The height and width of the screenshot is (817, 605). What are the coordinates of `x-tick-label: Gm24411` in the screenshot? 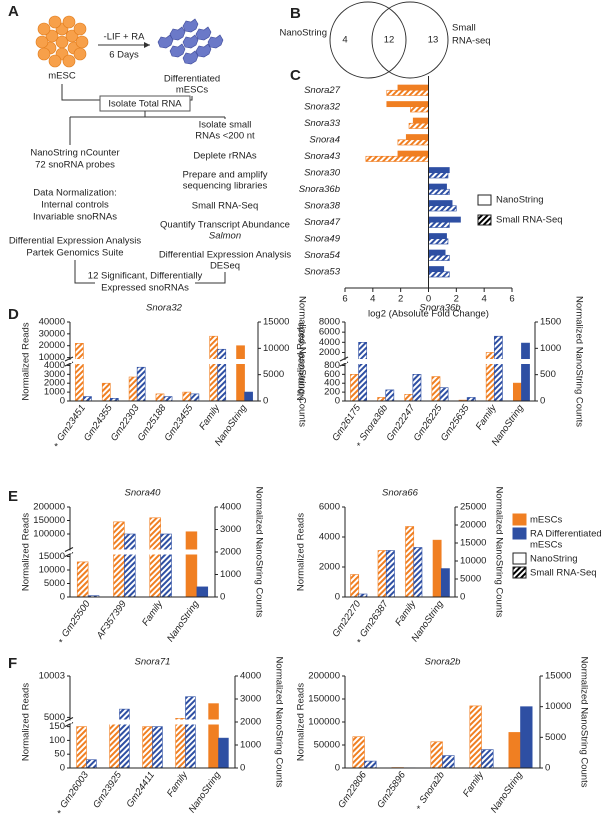 It's located at (140, 790).